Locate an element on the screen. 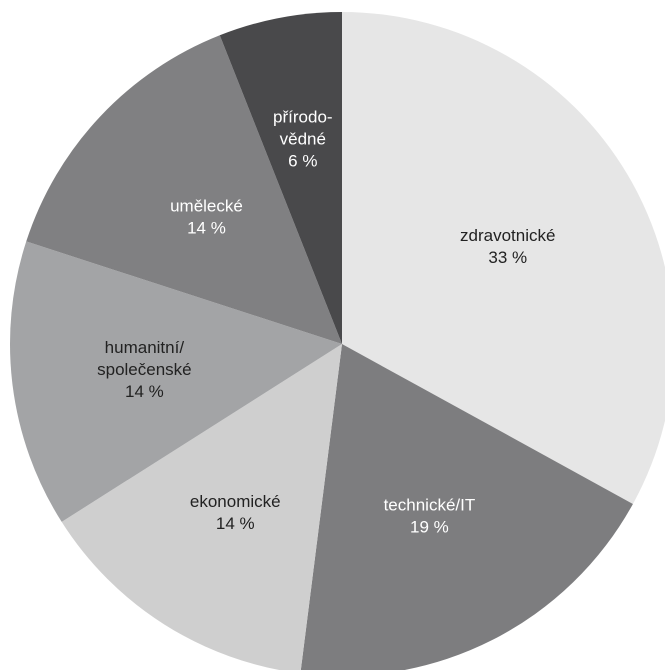 The width and height of the screenshot is (665, 670). slice-label: humanitní/společenské 14 % is located at coordinates (144, 369).